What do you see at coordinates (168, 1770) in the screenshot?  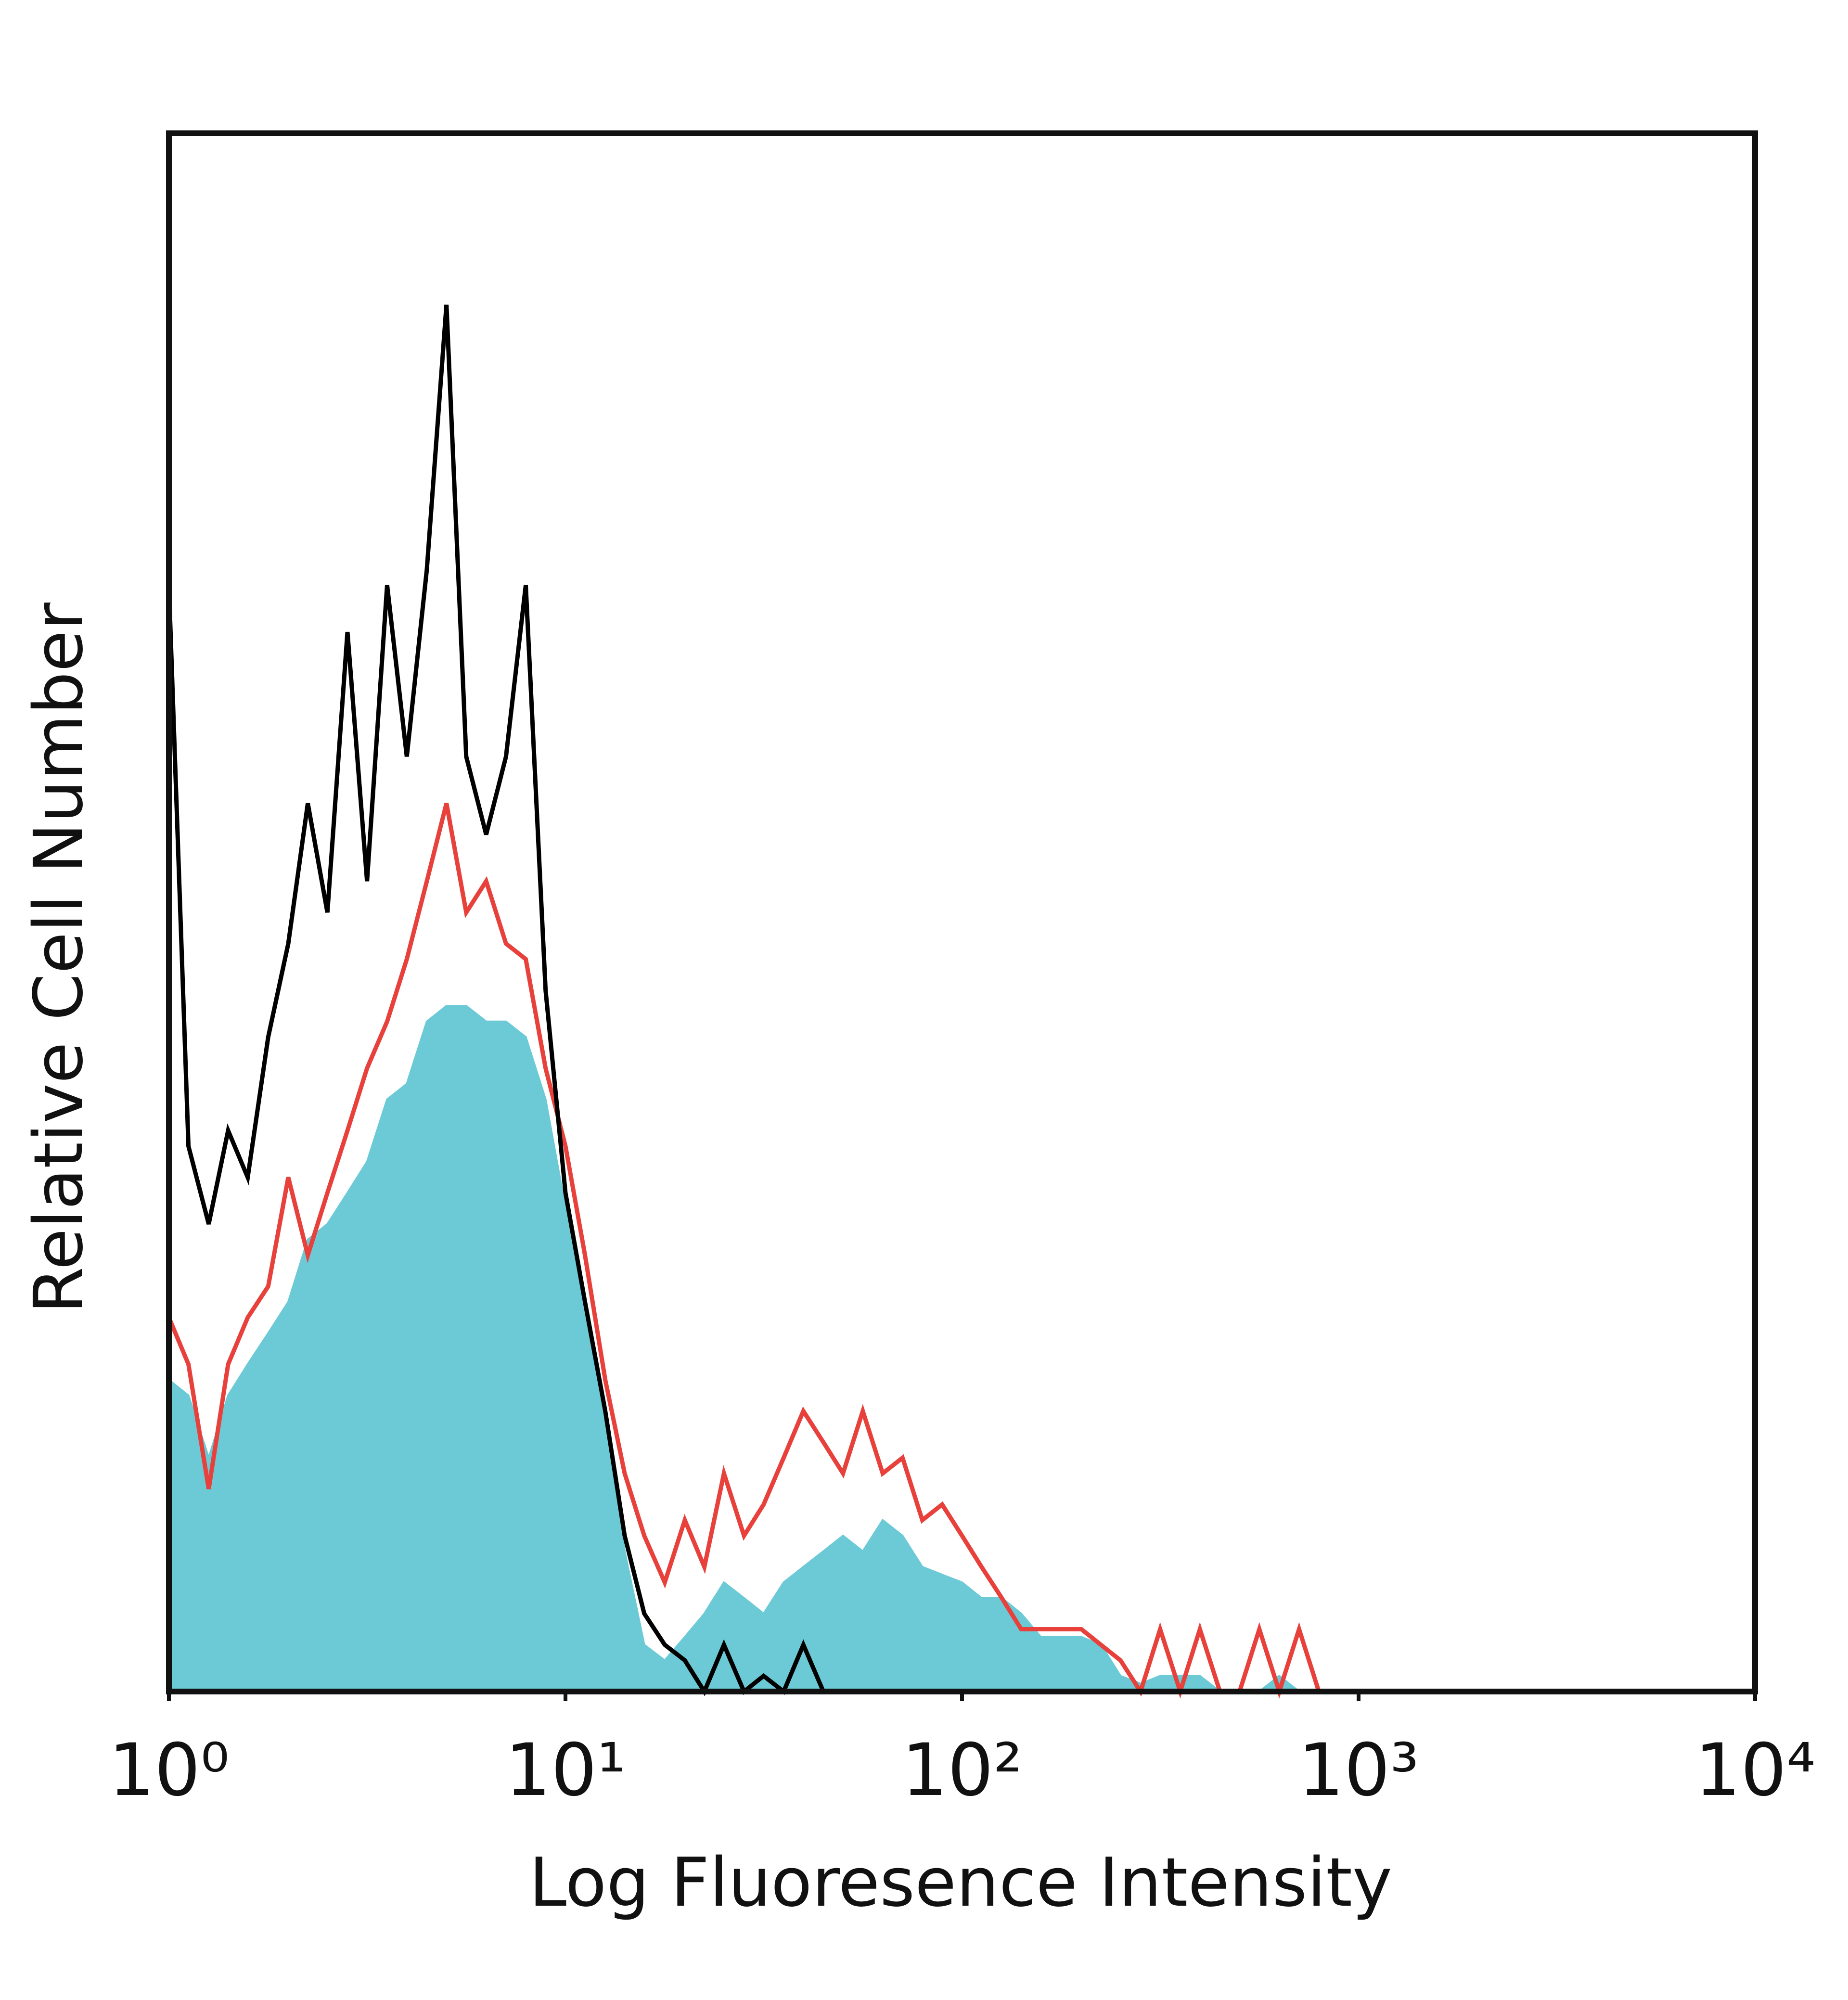 I see `x-tick-label: 10⁰` at bounding box center [168, 1770].